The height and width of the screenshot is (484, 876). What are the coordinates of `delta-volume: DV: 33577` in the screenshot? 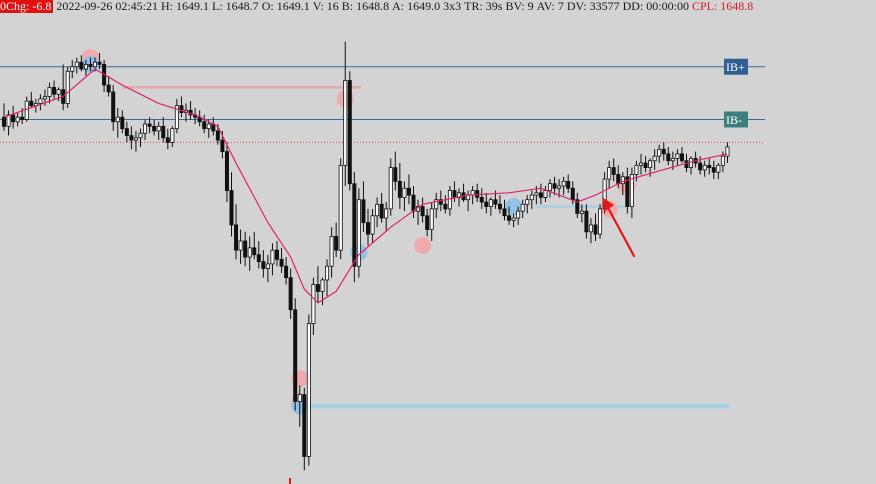 It's located at (593, 6).